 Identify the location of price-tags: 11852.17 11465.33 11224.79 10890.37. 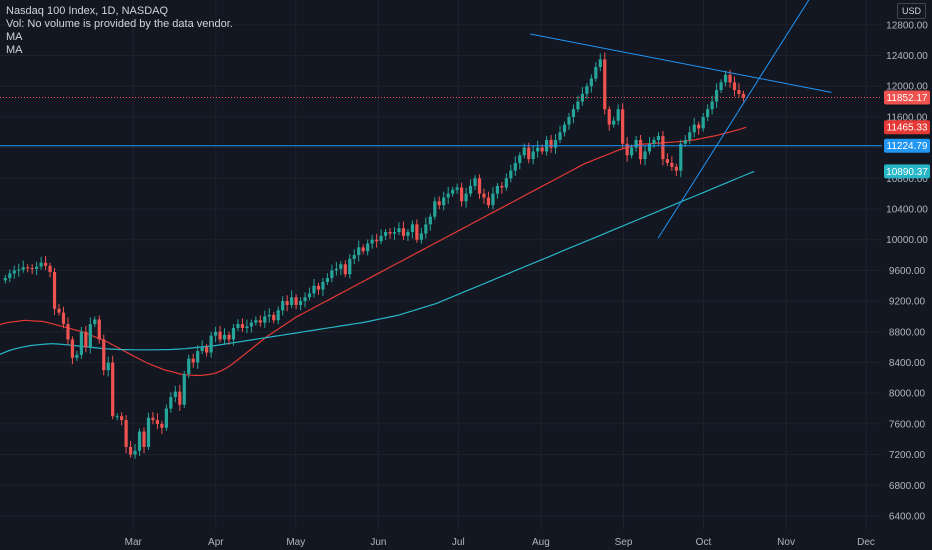
(907, 134).